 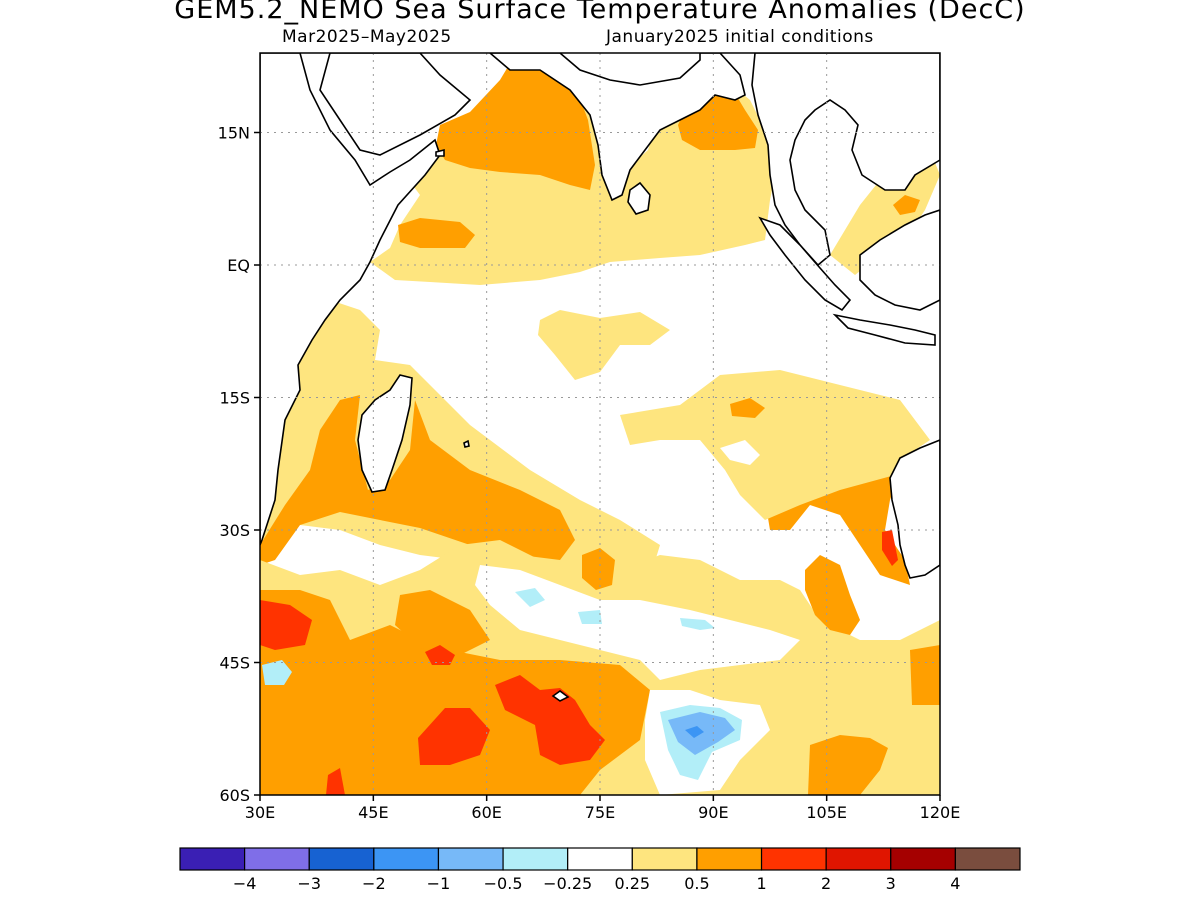 What do you see at coordinates (466, 443) in the screenshot?
I see `land-mauritius` at bounding box center [466, 443].